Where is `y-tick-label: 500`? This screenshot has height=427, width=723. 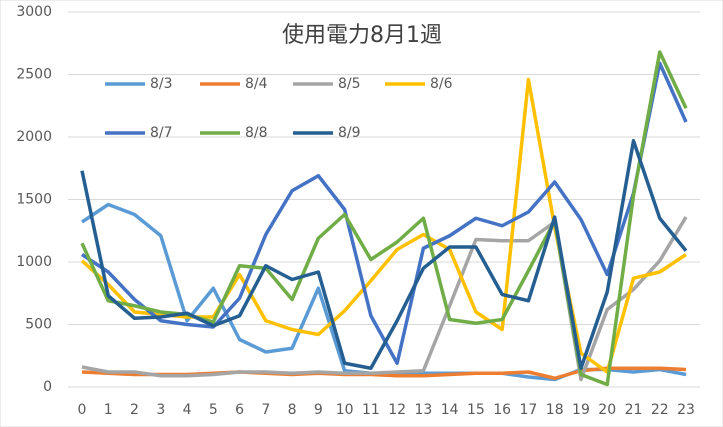 y-tick-label: 500 is located at coordinates (38, 325).